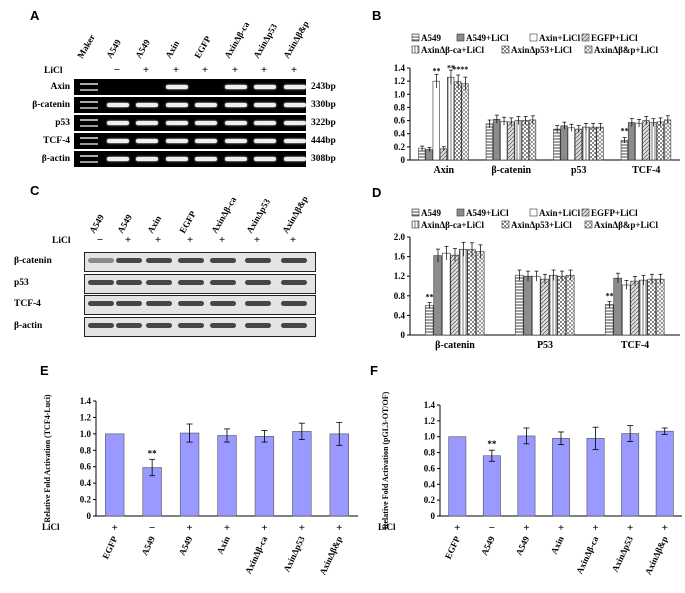 Image resolution: width=685 pixels, height=593 pixels. What do you see at coordinates (323, 87) in the screenshot?
I see `gel-bp-label: 243bp` at bounding box center [323, 87].